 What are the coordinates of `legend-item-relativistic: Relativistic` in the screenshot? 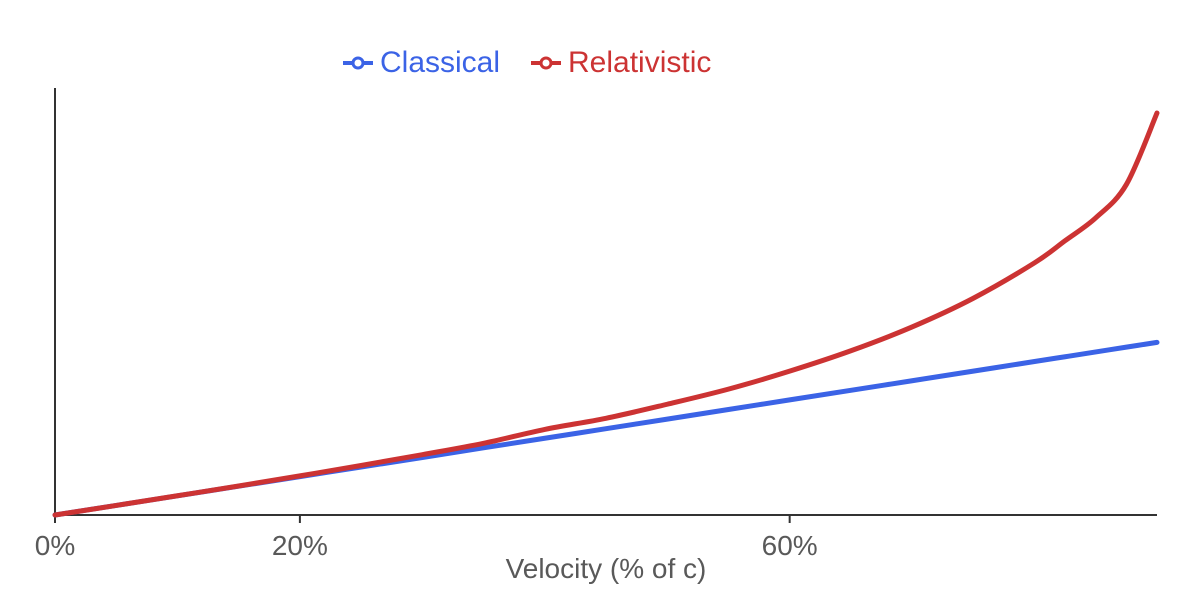 It's located at (621, 62).